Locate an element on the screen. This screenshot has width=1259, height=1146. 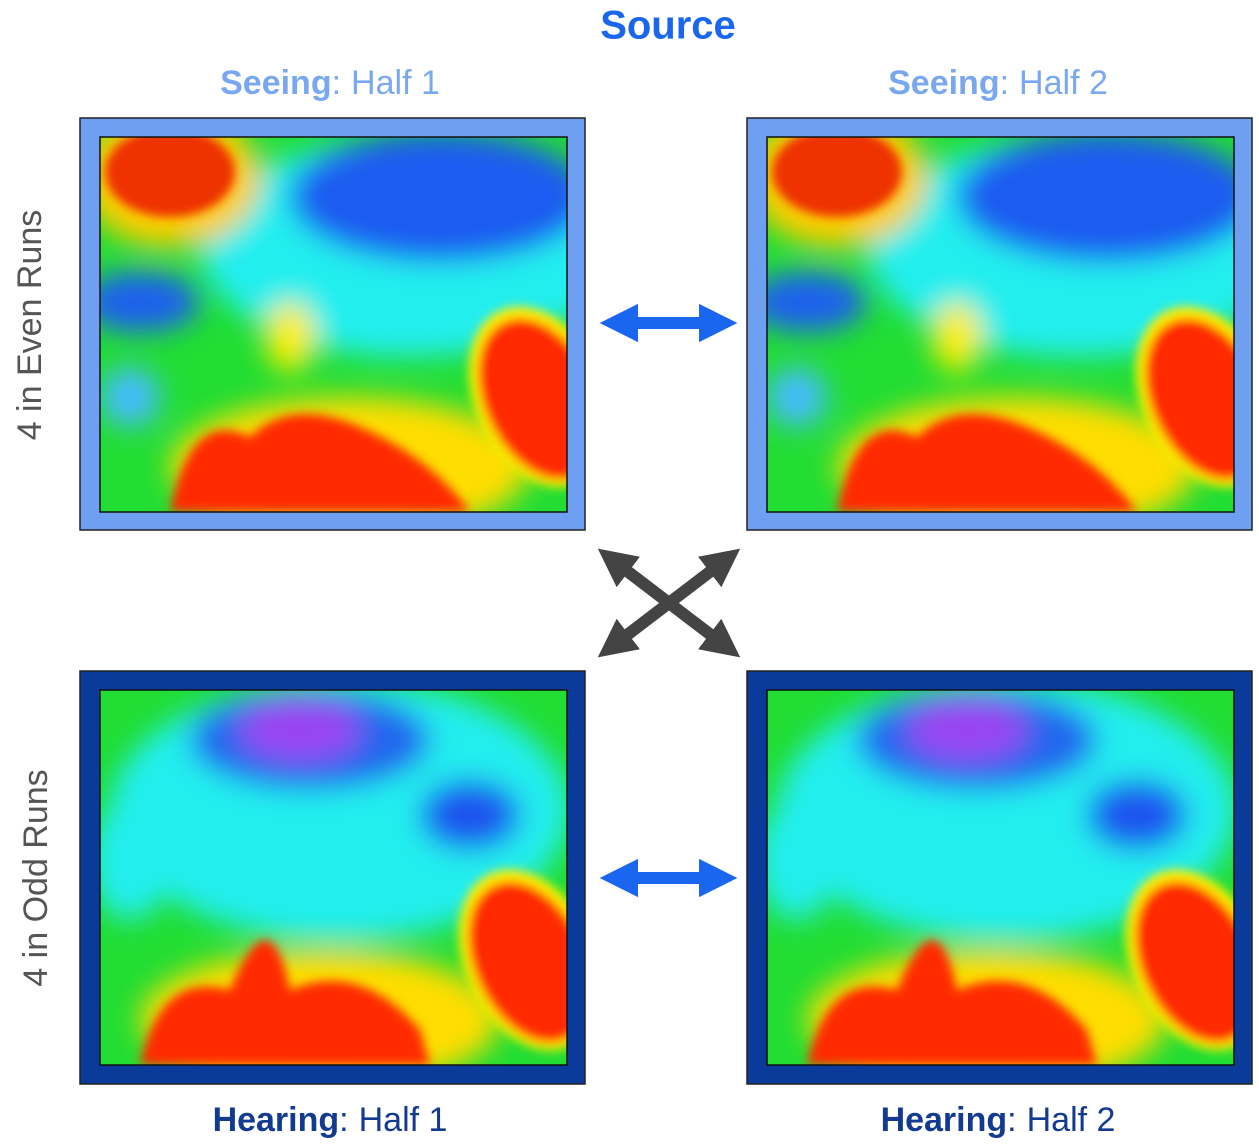
panel-label: Seeing: Half 2 is located at coordinates (998, 83).